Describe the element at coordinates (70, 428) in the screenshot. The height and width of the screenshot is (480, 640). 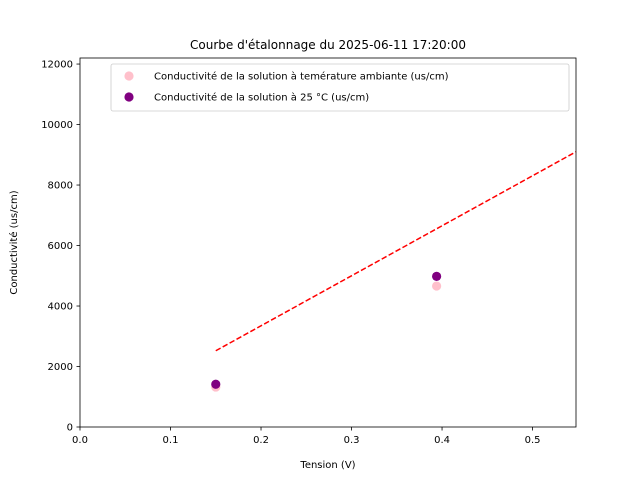
I see `y-tick-label: 0` at that location.